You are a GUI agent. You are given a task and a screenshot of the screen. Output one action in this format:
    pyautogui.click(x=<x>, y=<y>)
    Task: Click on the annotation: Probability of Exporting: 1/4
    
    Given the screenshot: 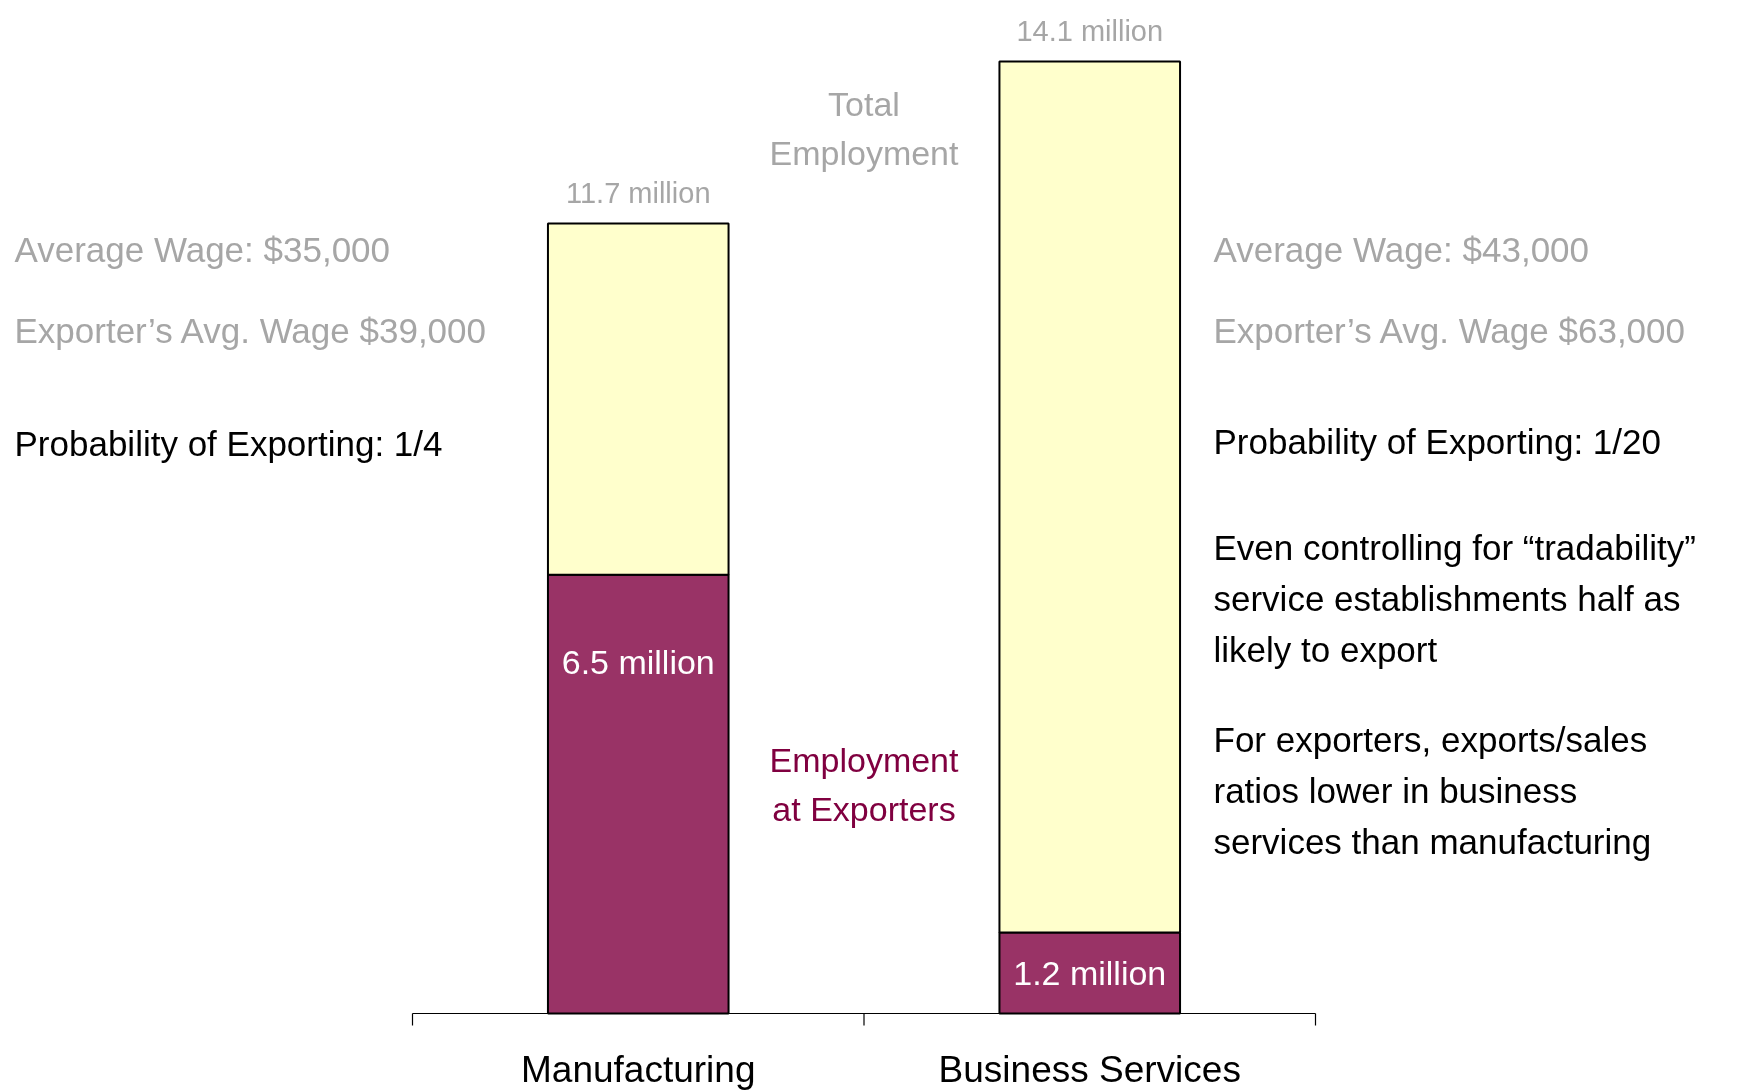 What is the action you would take?
    pyautogui.click(x=228, y=443)
    